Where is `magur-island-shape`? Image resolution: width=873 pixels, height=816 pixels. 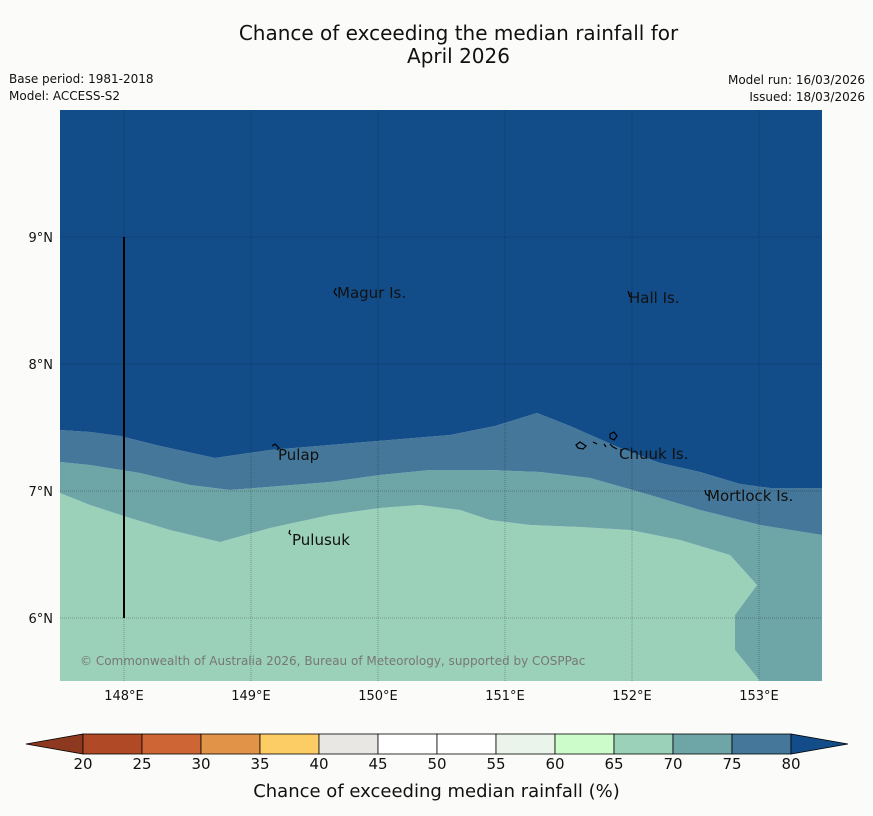
magur-island-shape is located at coordinates (335, 292).